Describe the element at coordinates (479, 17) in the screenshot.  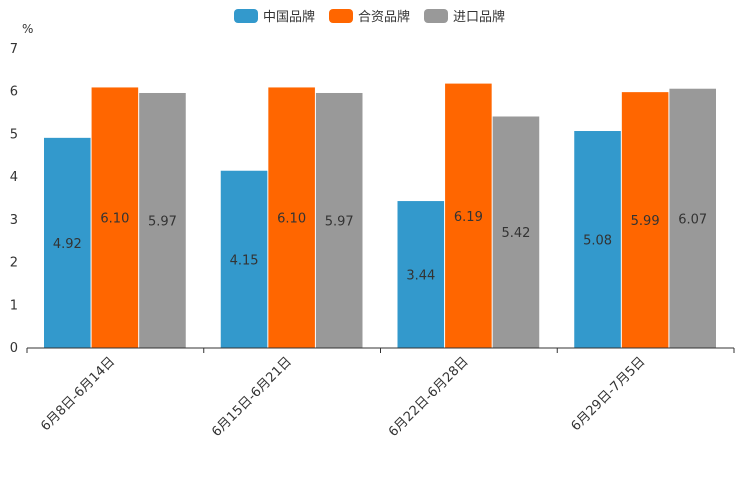
I see `legend-label: 进口品牌` at that location.